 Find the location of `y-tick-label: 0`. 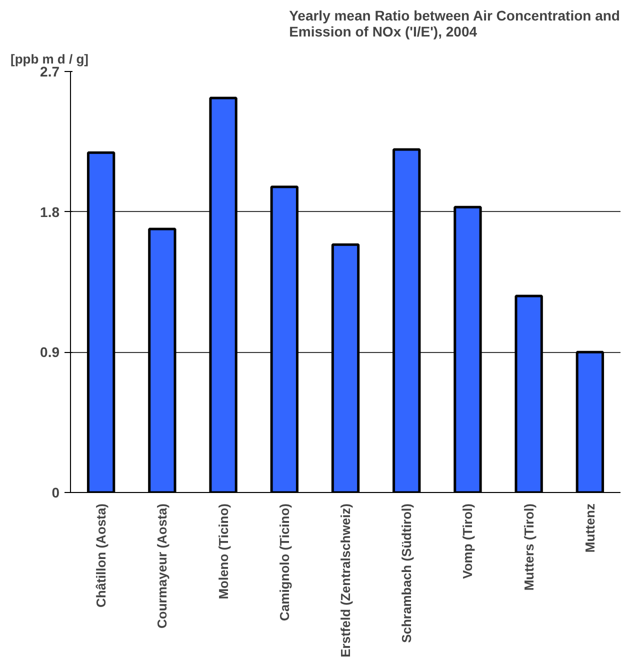

y-tick-label: 0 is located at coordinates (56, 492).